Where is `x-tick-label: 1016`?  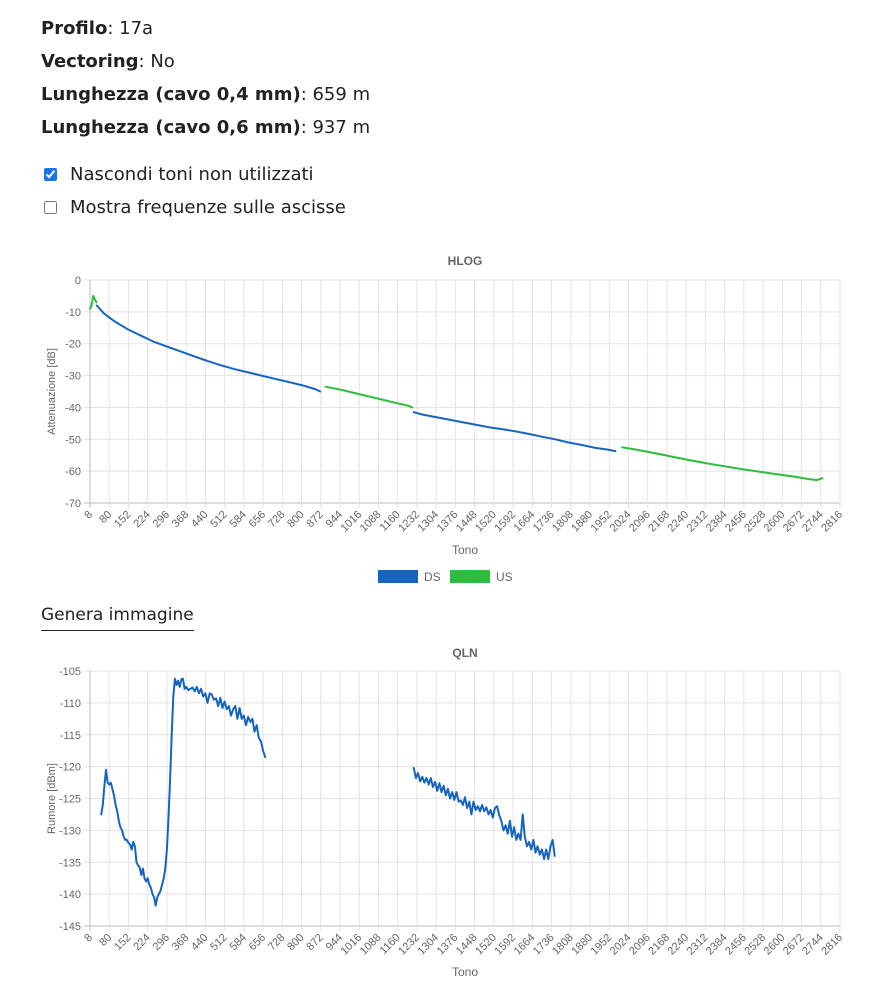
x-tick-label: 1016 is located at coordinates (352, 945).